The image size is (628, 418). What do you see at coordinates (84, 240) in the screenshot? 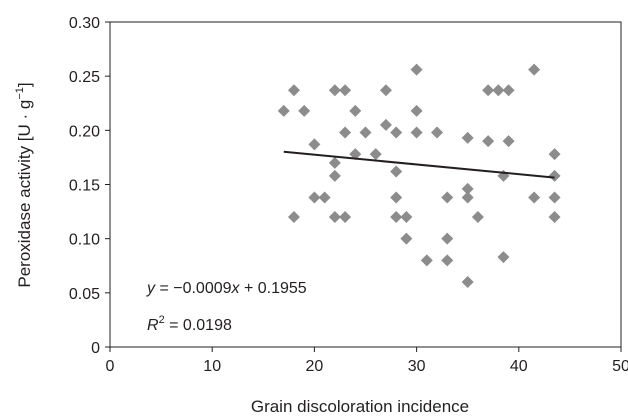
I see `y-tick-label: 0.10` at bounding box center [84, 240].